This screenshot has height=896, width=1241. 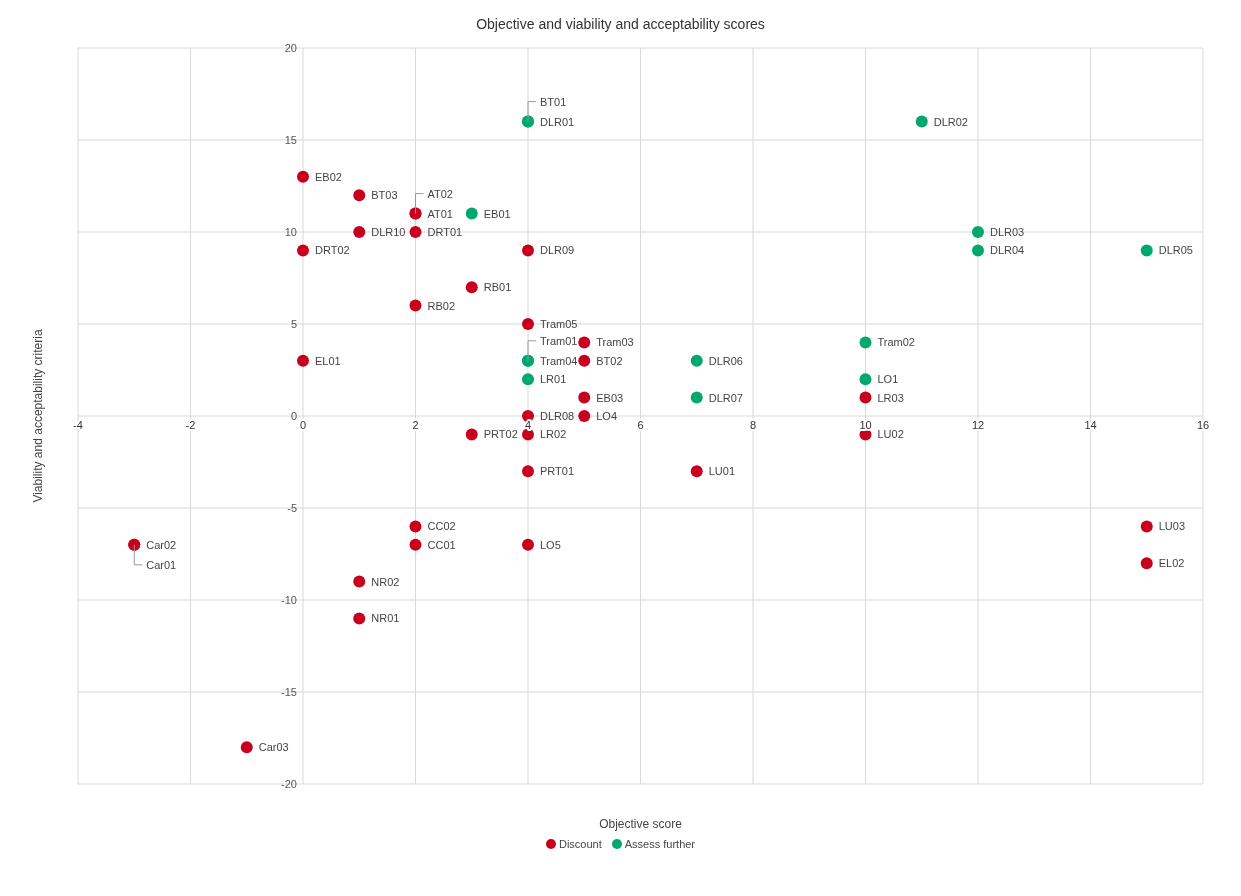 What do you see at coordinates (332, 250) in the screenshot?
I see `annotation: DRT02` at bounding box center [332, 250].